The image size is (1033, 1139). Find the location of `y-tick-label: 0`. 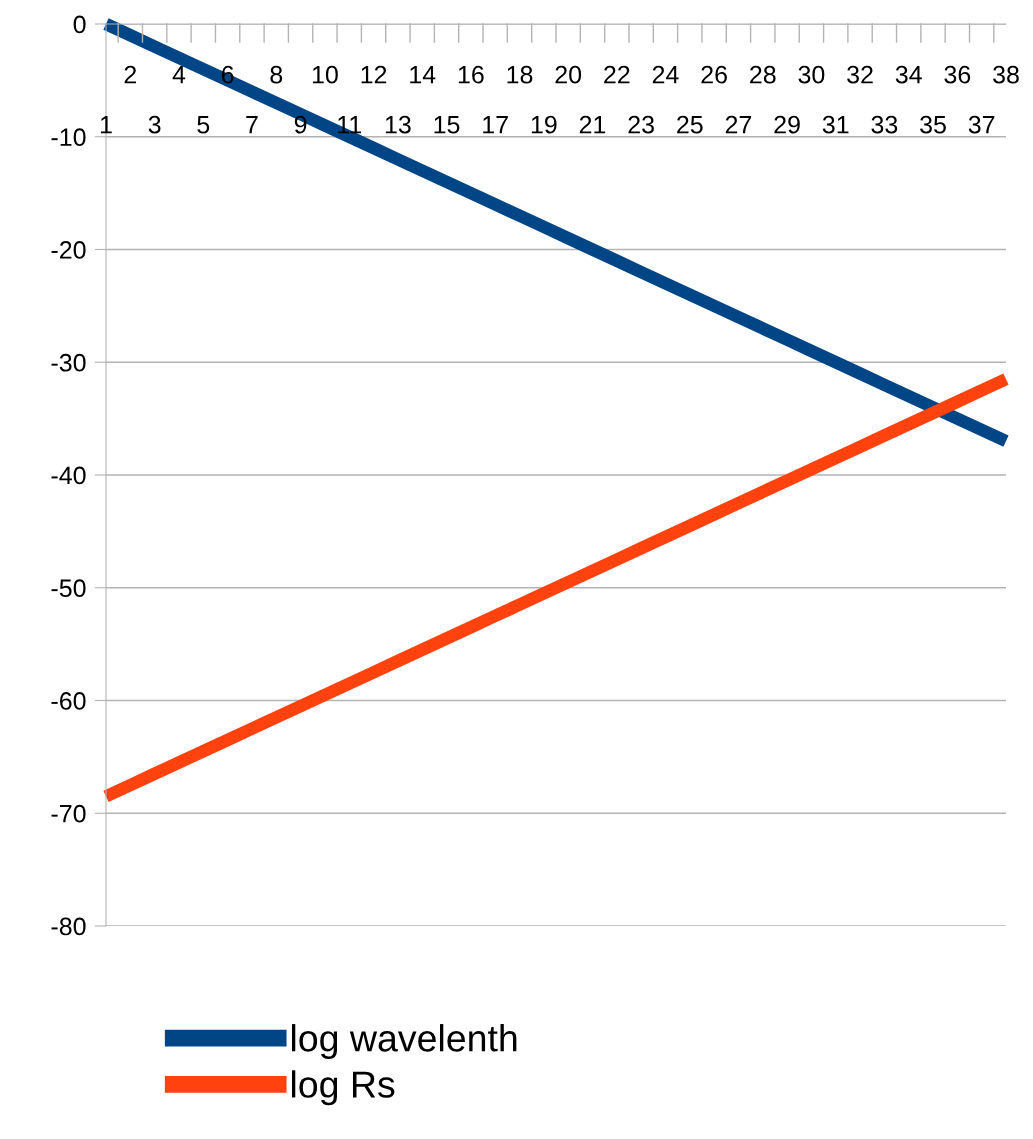

y-tick-label: 0 is located at coordinates (79, 24).